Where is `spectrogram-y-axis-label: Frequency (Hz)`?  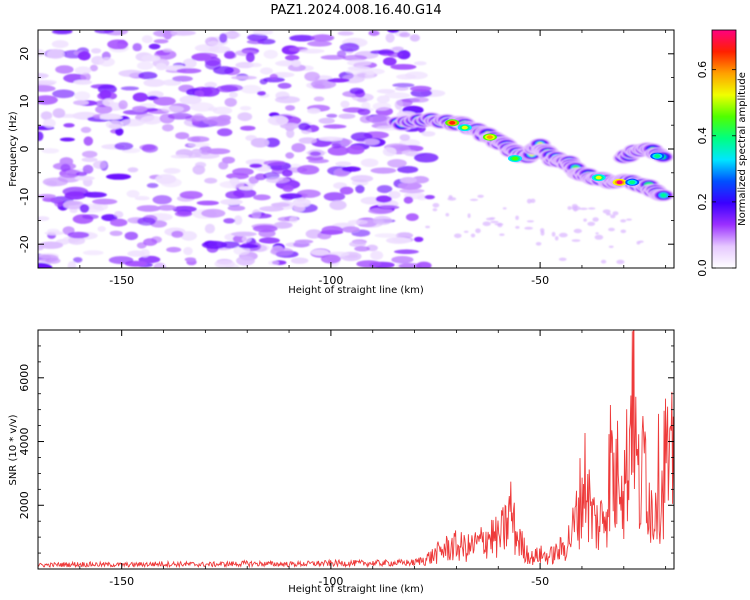 spectrogram-y-axis-label: Frequency (Hz) is located at coordinates (13, 149).